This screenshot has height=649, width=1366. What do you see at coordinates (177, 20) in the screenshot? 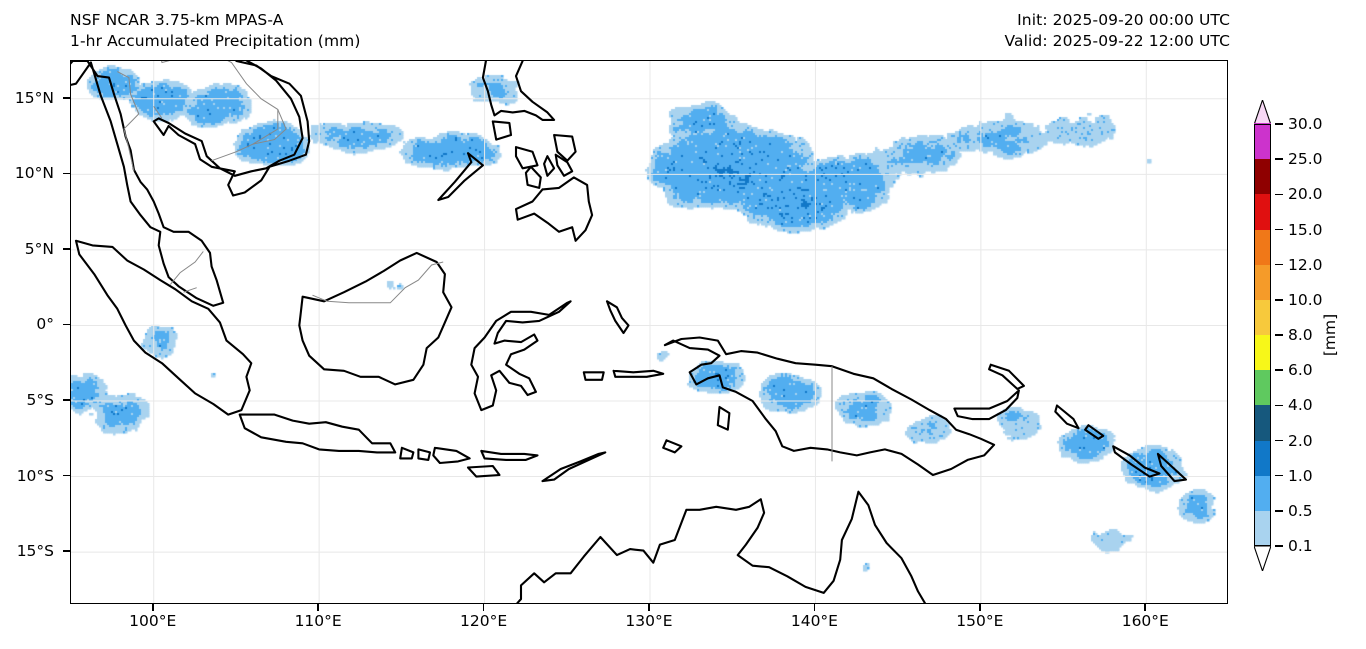
I see `model-name-line: NSF NCAR 3.75-km MPAS-A` at bounding box center [177, 20].